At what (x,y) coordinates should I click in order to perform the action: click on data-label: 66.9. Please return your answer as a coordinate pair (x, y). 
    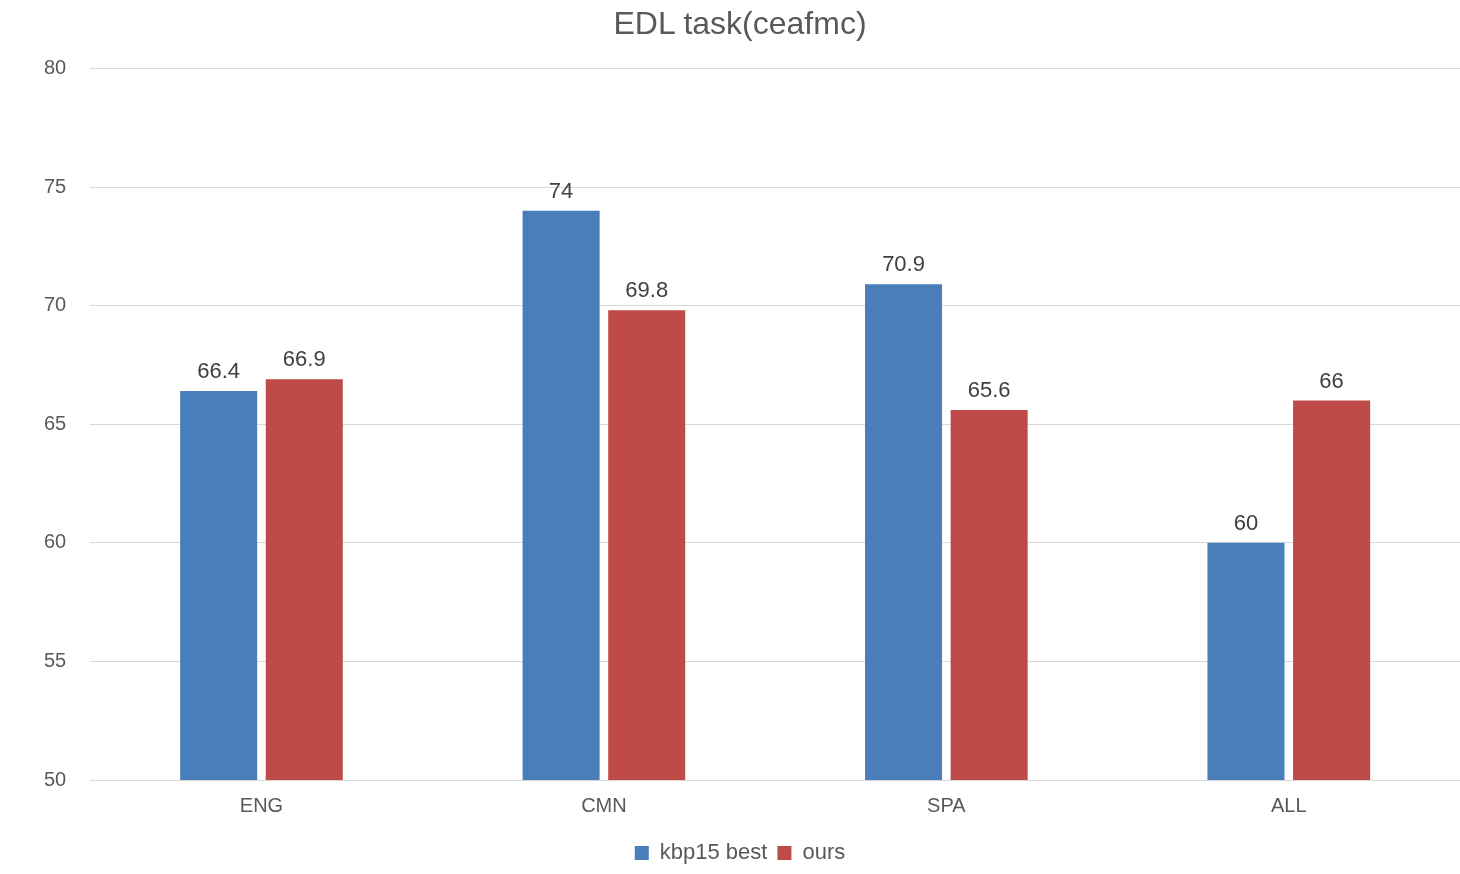
    Looking at the image, I should click on (304, 359).